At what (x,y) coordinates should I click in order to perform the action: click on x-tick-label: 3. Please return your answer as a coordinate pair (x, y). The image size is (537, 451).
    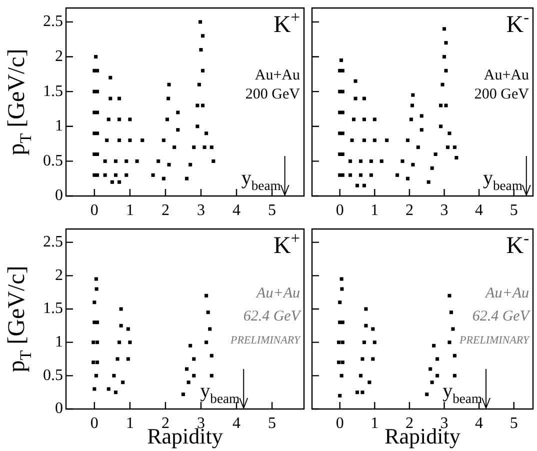
    Looking at the image, I should click on (200, 210).